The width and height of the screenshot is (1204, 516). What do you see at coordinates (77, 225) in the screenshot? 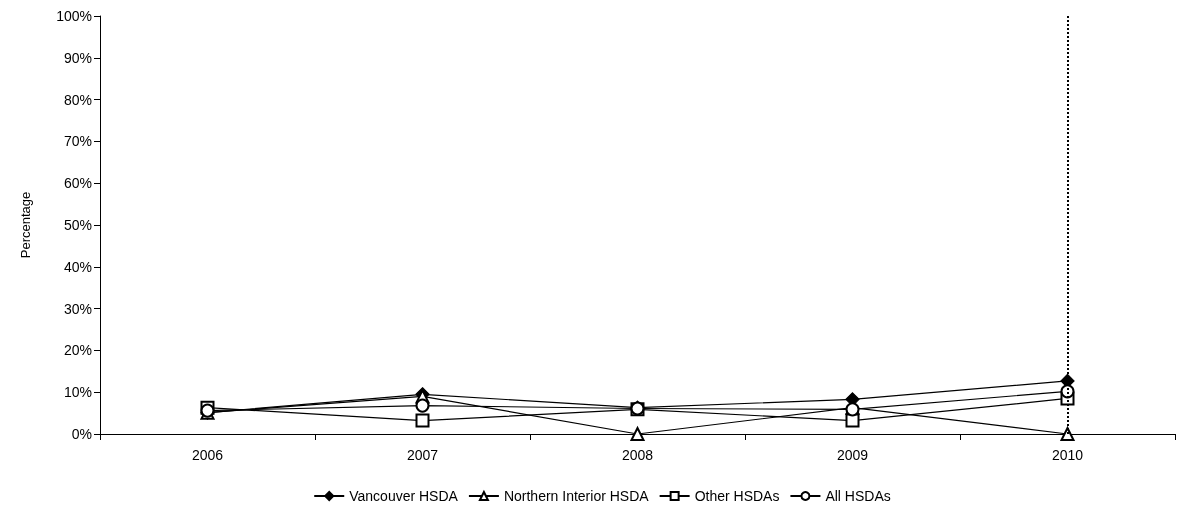
I see `y-tick-label: 50%` at bounding box center [77, 225].